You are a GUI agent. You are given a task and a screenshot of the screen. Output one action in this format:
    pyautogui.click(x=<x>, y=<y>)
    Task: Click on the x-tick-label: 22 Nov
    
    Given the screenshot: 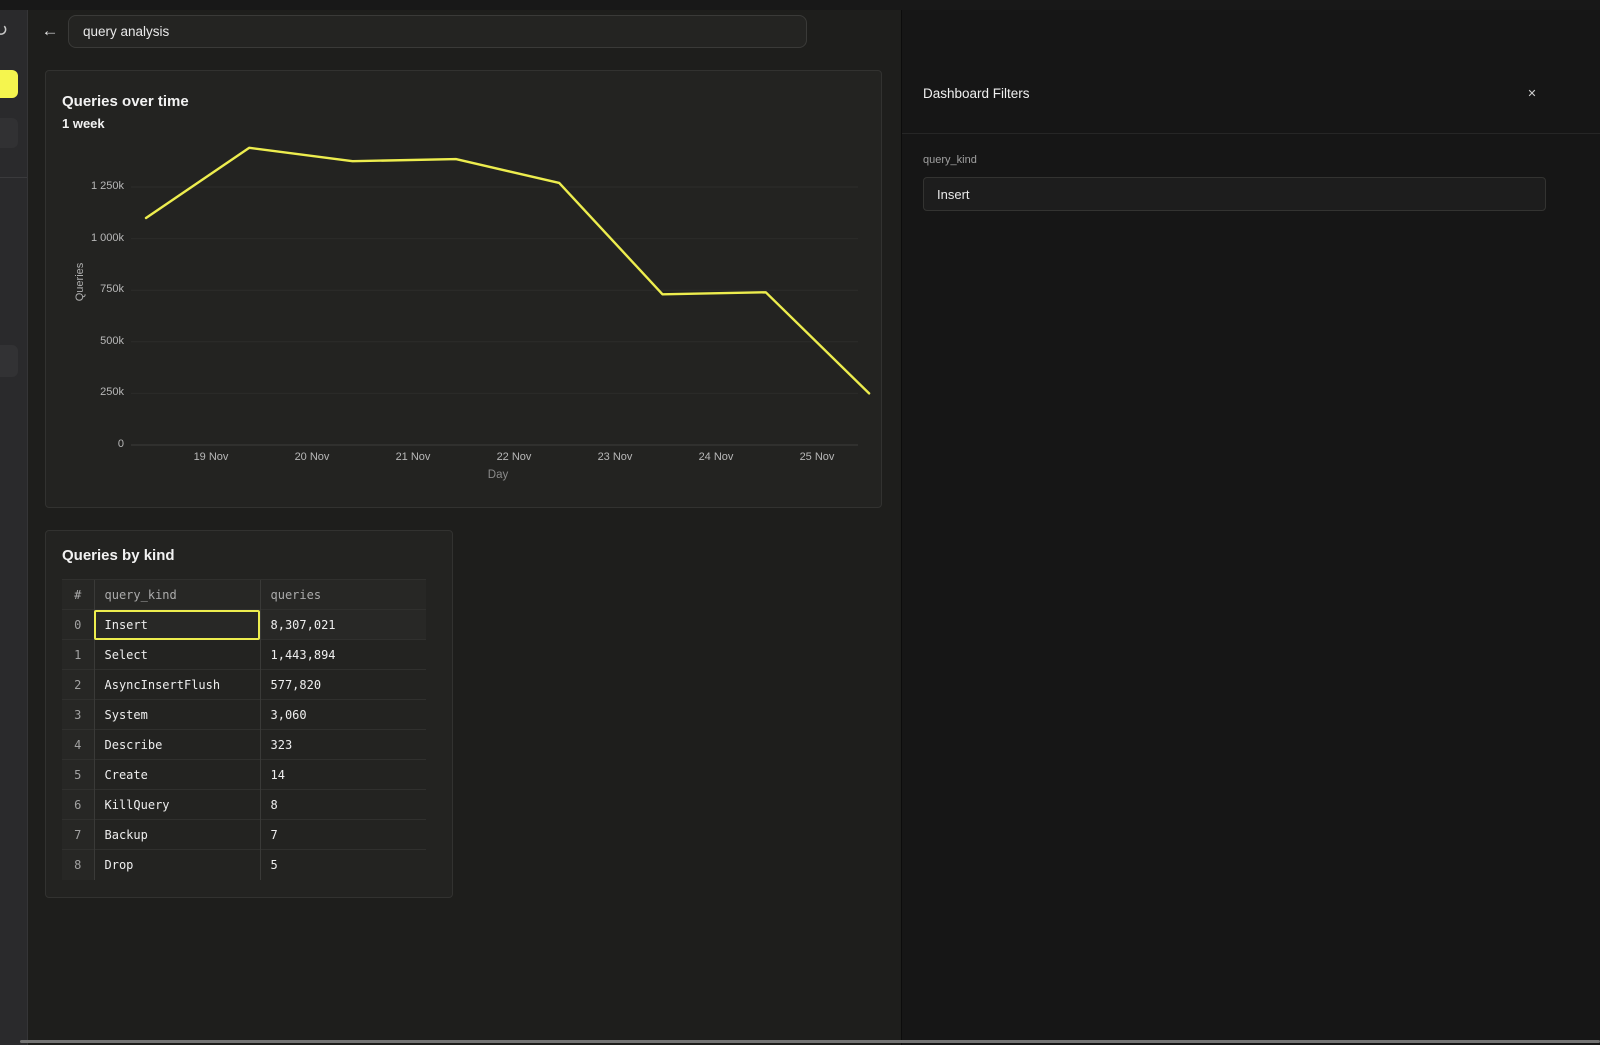 What is the action you would take?
    pyautogui.click(x=514, y=457)
    